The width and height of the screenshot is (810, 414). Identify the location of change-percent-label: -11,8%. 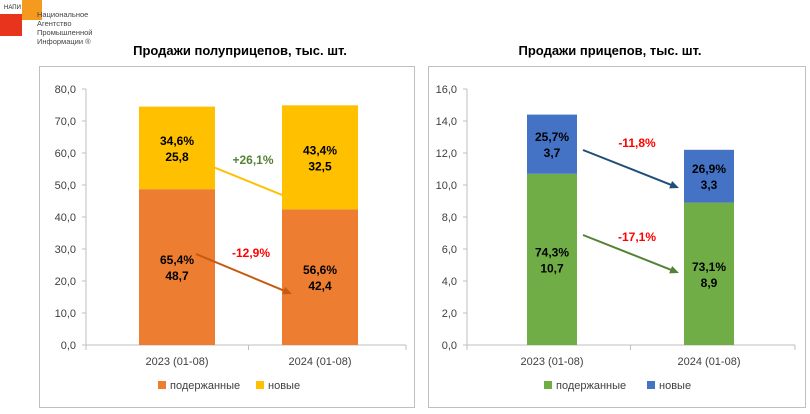
(637, 143).